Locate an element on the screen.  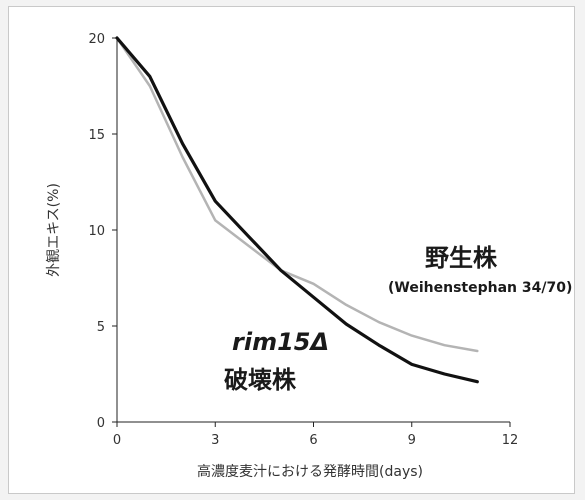
wild-type-label: 野生株 is located at coordinates (461, 258).